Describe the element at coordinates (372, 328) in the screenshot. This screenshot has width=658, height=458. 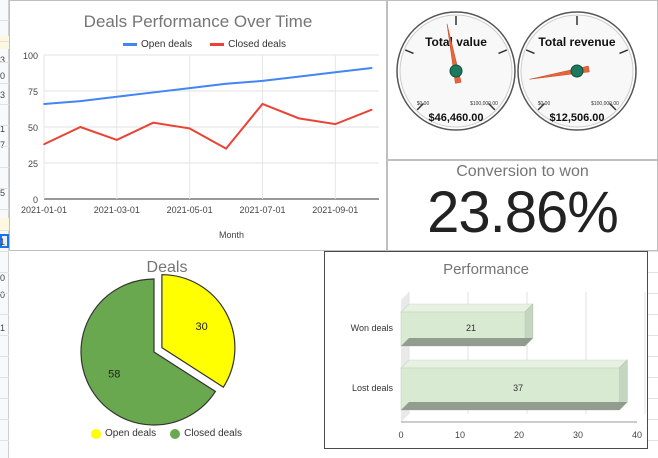
I see `y-category-label: Won deals` at that location.